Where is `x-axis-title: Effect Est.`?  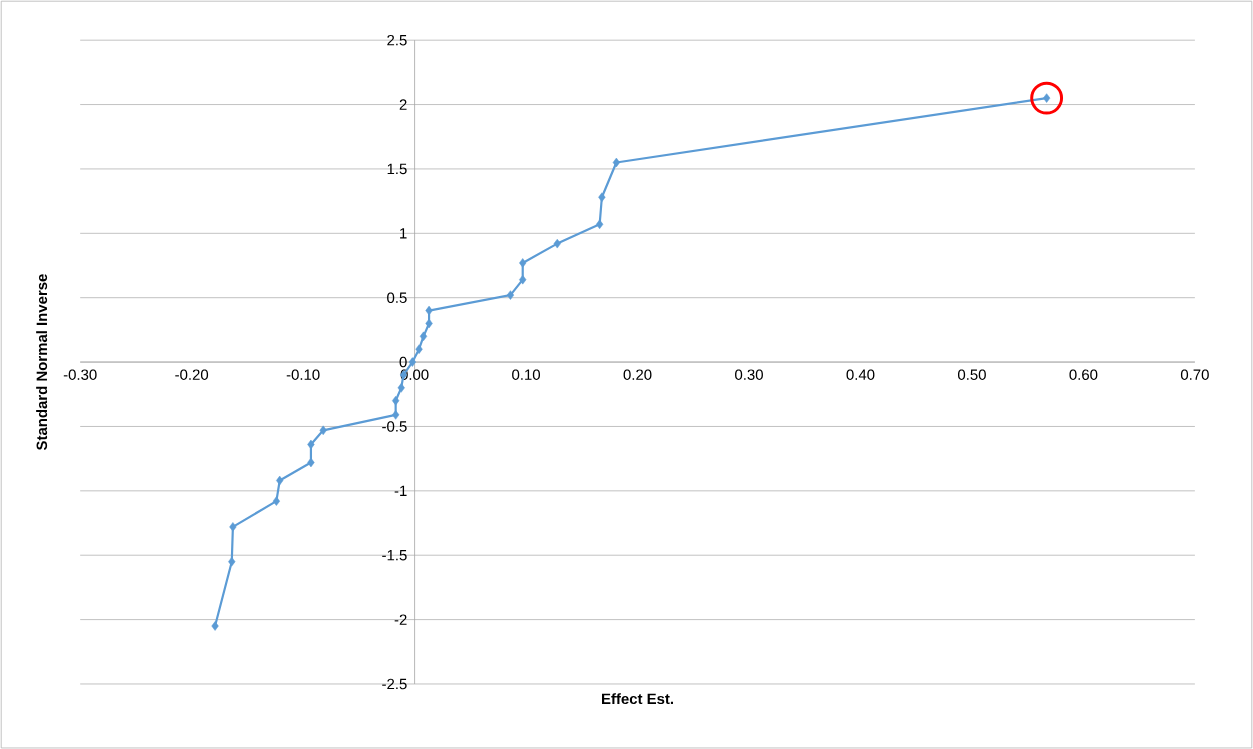 x-axis-title: Effect Est. is located at coordinates (638, 699).